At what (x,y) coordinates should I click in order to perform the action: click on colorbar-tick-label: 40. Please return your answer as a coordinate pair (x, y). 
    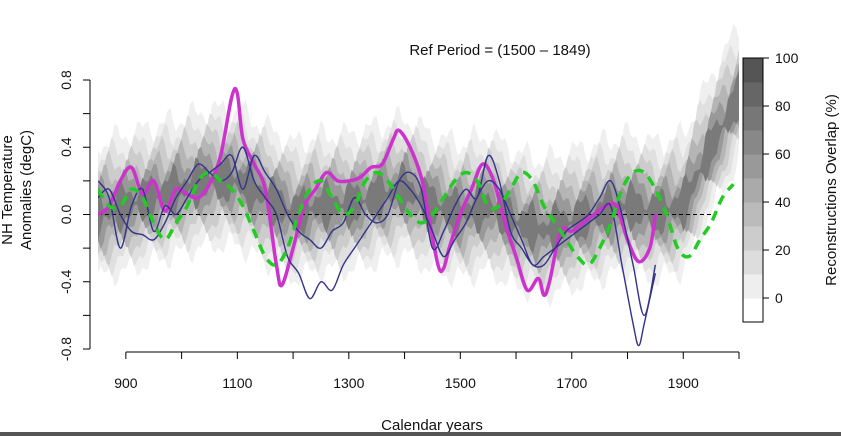
    Looking at the image, I should click on (783, 202).